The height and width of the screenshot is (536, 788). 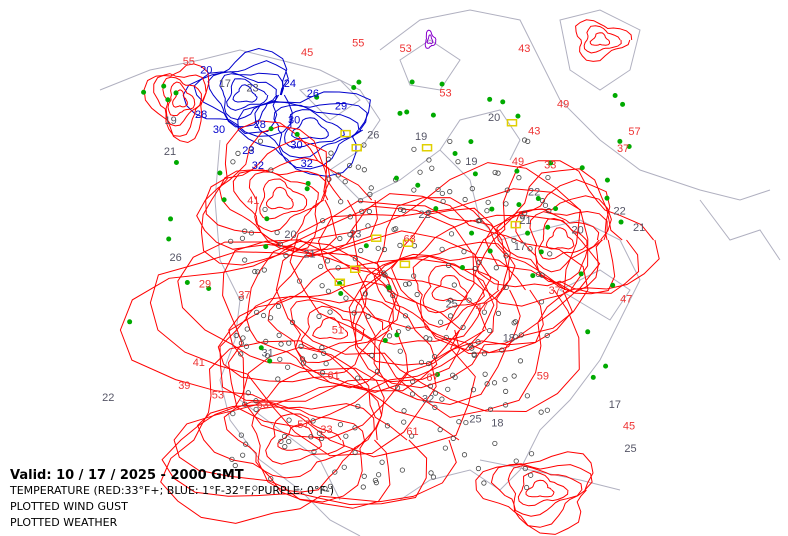 I want to click on isotherm-label: 47, so click(x=626, y=300).